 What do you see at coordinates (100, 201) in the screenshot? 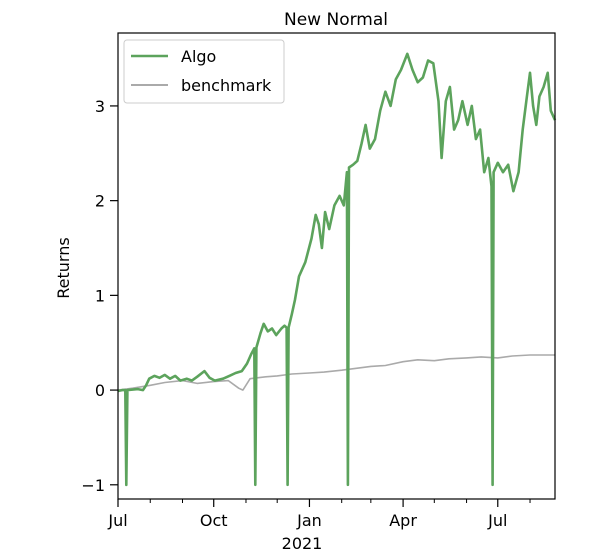
I see `y-tick-label: 2` at bounding box center [100, 201].